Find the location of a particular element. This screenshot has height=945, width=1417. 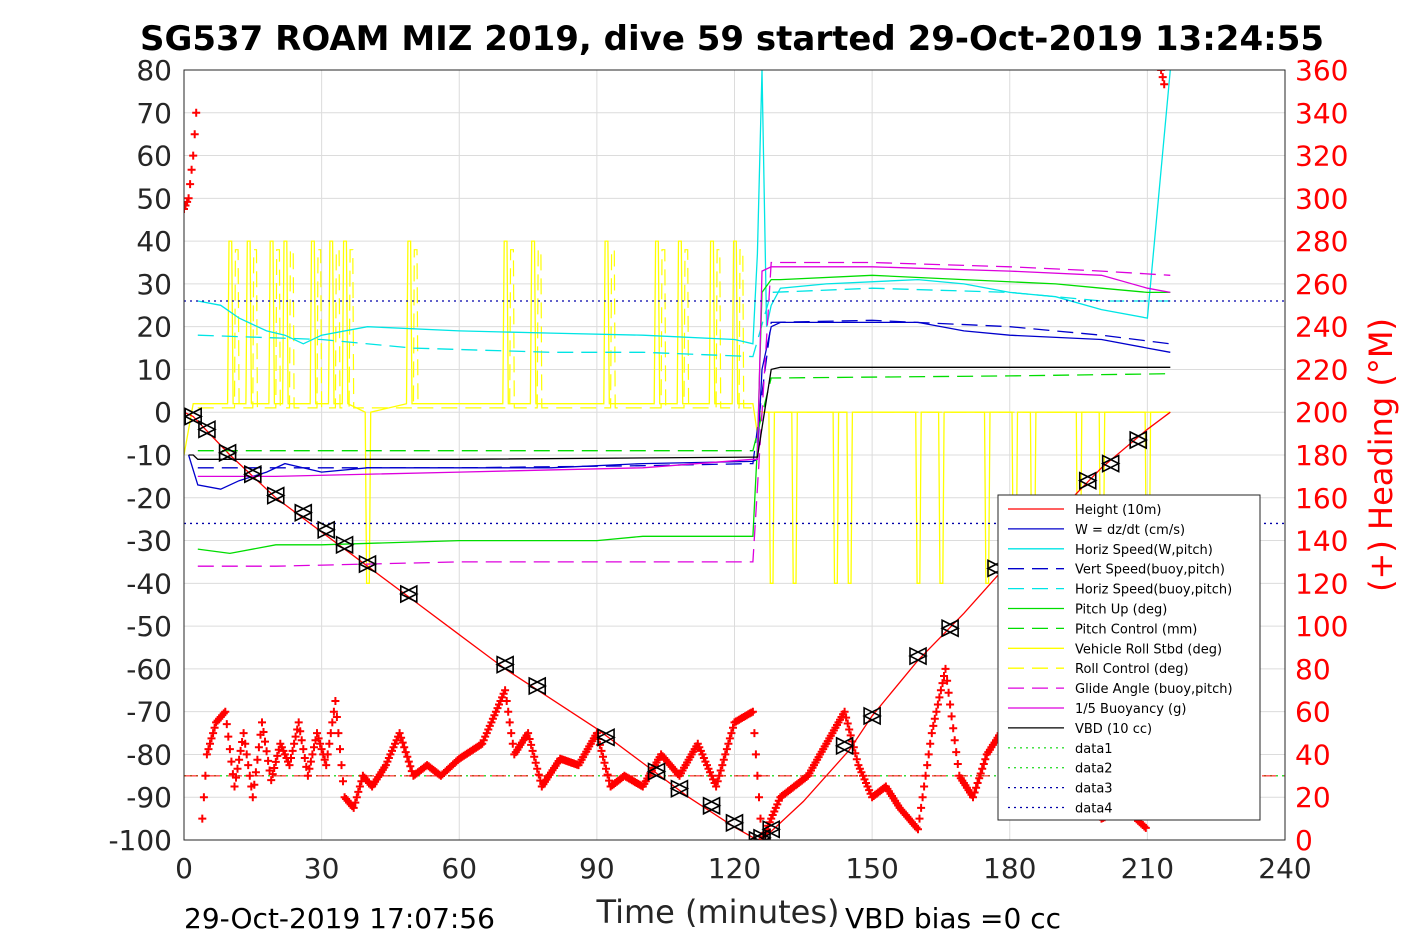

x-tick-label: 210 is located at coordinates (1147, 868).